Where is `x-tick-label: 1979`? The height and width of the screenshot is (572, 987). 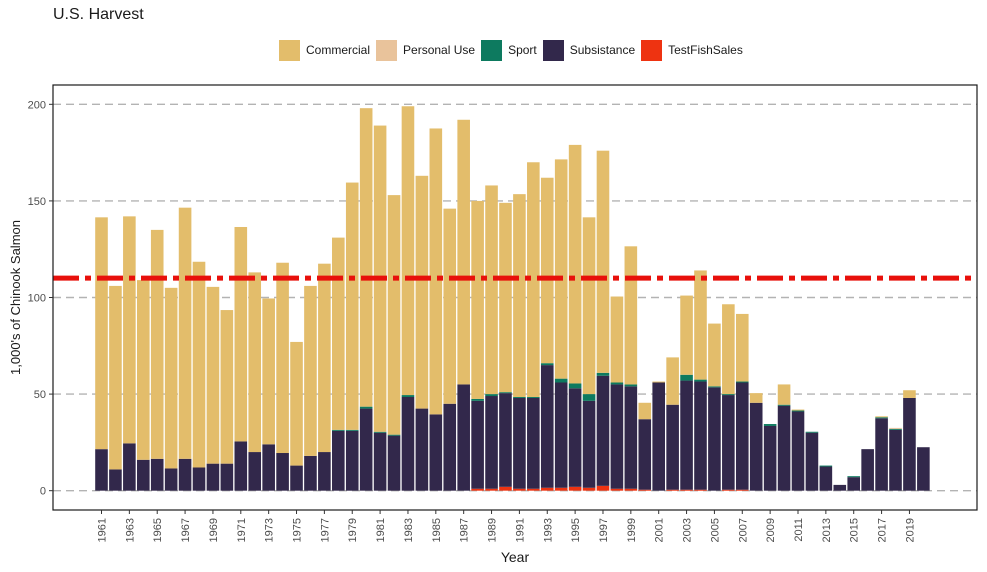
x-tick-label: 1979 is located at coordinates (353, 530).